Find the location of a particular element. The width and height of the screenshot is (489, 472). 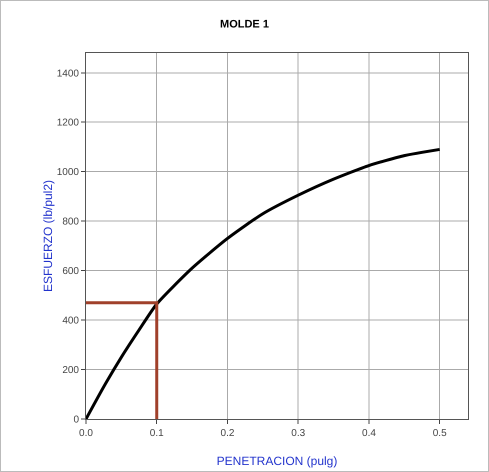

x-tick-label: 0.5 is located at coordinates (440, 433).